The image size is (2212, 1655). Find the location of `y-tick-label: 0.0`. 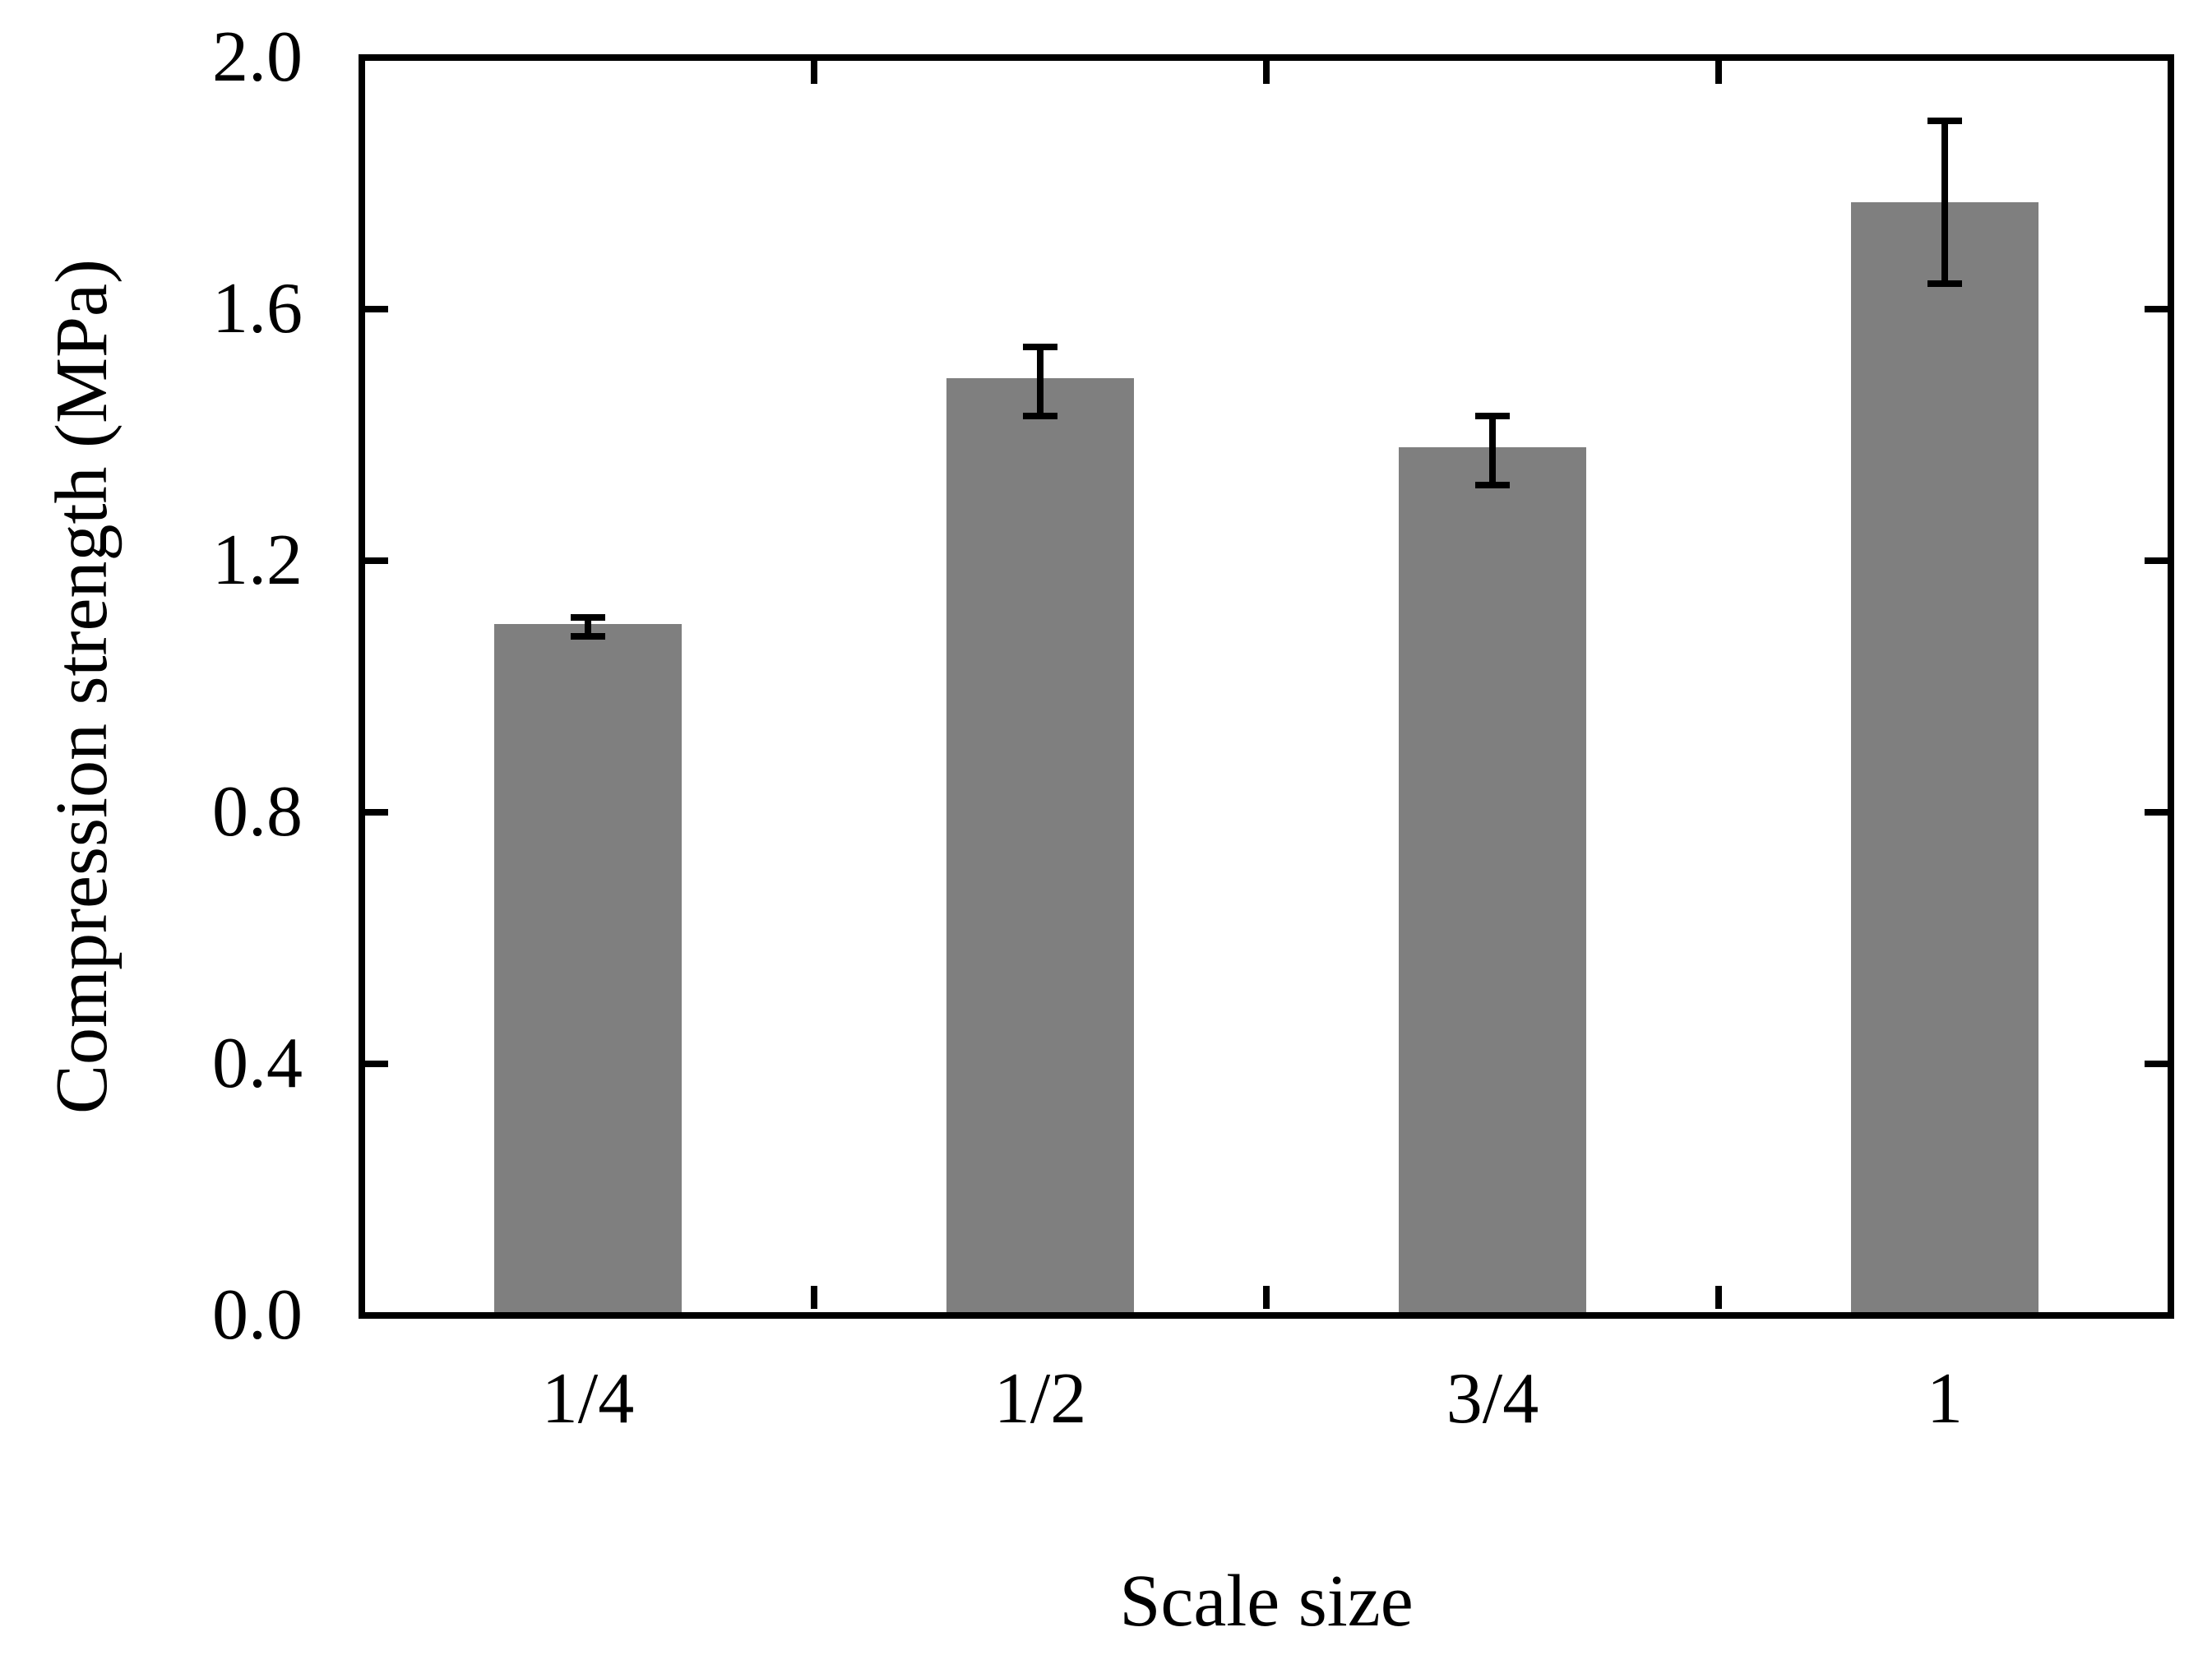

y-tick-label: 0.0 is located at coordinates (257, 1315).